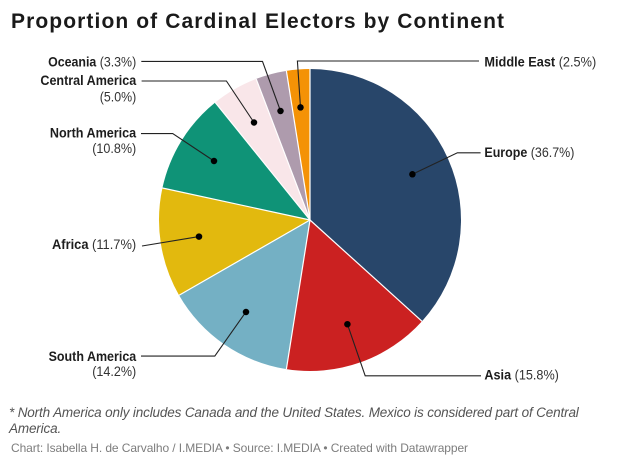  What do you see at coordinates (118, 96) in the screenshot?
I see `svg-text: (5.0%)` at bounding box center [118, 96].